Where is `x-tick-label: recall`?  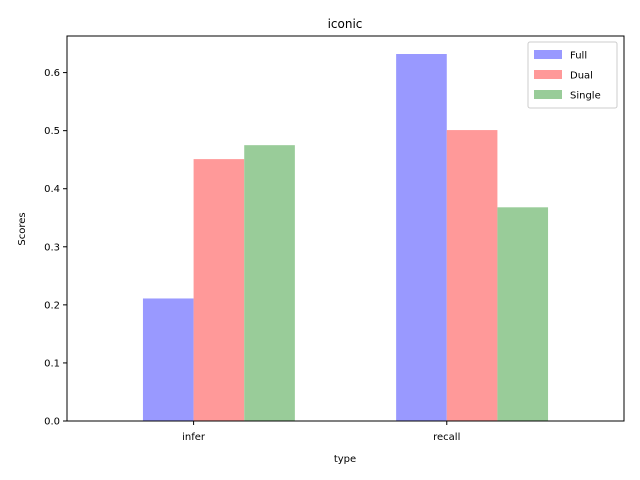 x-tick-label: recall is located at coordinates (446, 437).